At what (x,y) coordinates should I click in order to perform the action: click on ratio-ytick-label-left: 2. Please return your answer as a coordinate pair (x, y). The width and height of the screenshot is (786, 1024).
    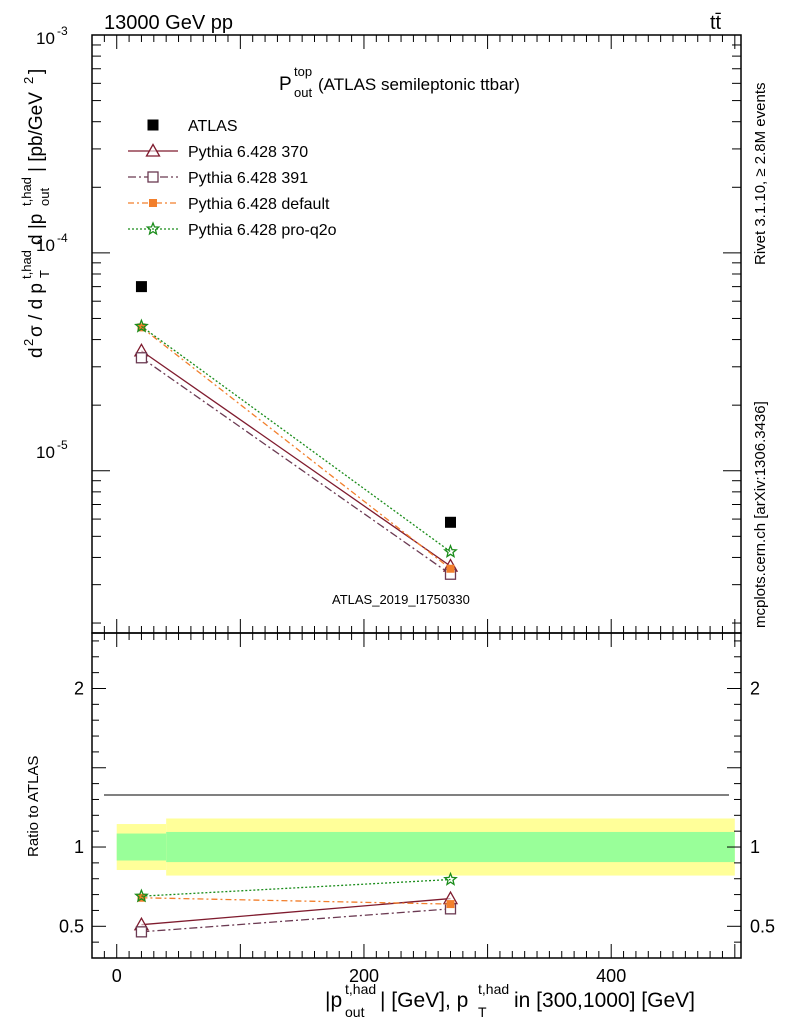
    Looking at the image, I should click on (79, 688).